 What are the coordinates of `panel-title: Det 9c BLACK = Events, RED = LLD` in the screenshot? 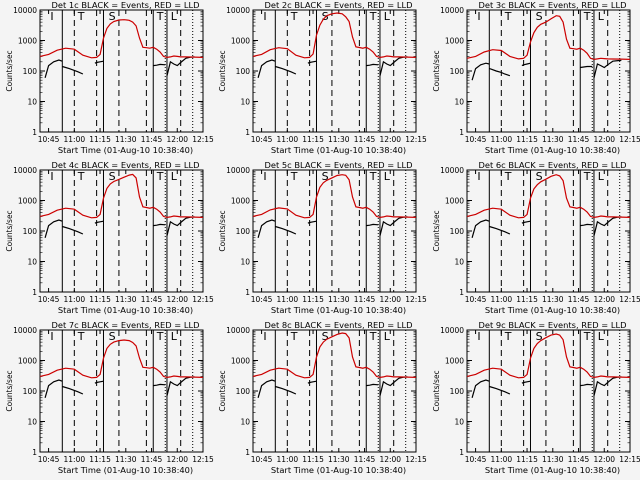 It's located at (553, 325).